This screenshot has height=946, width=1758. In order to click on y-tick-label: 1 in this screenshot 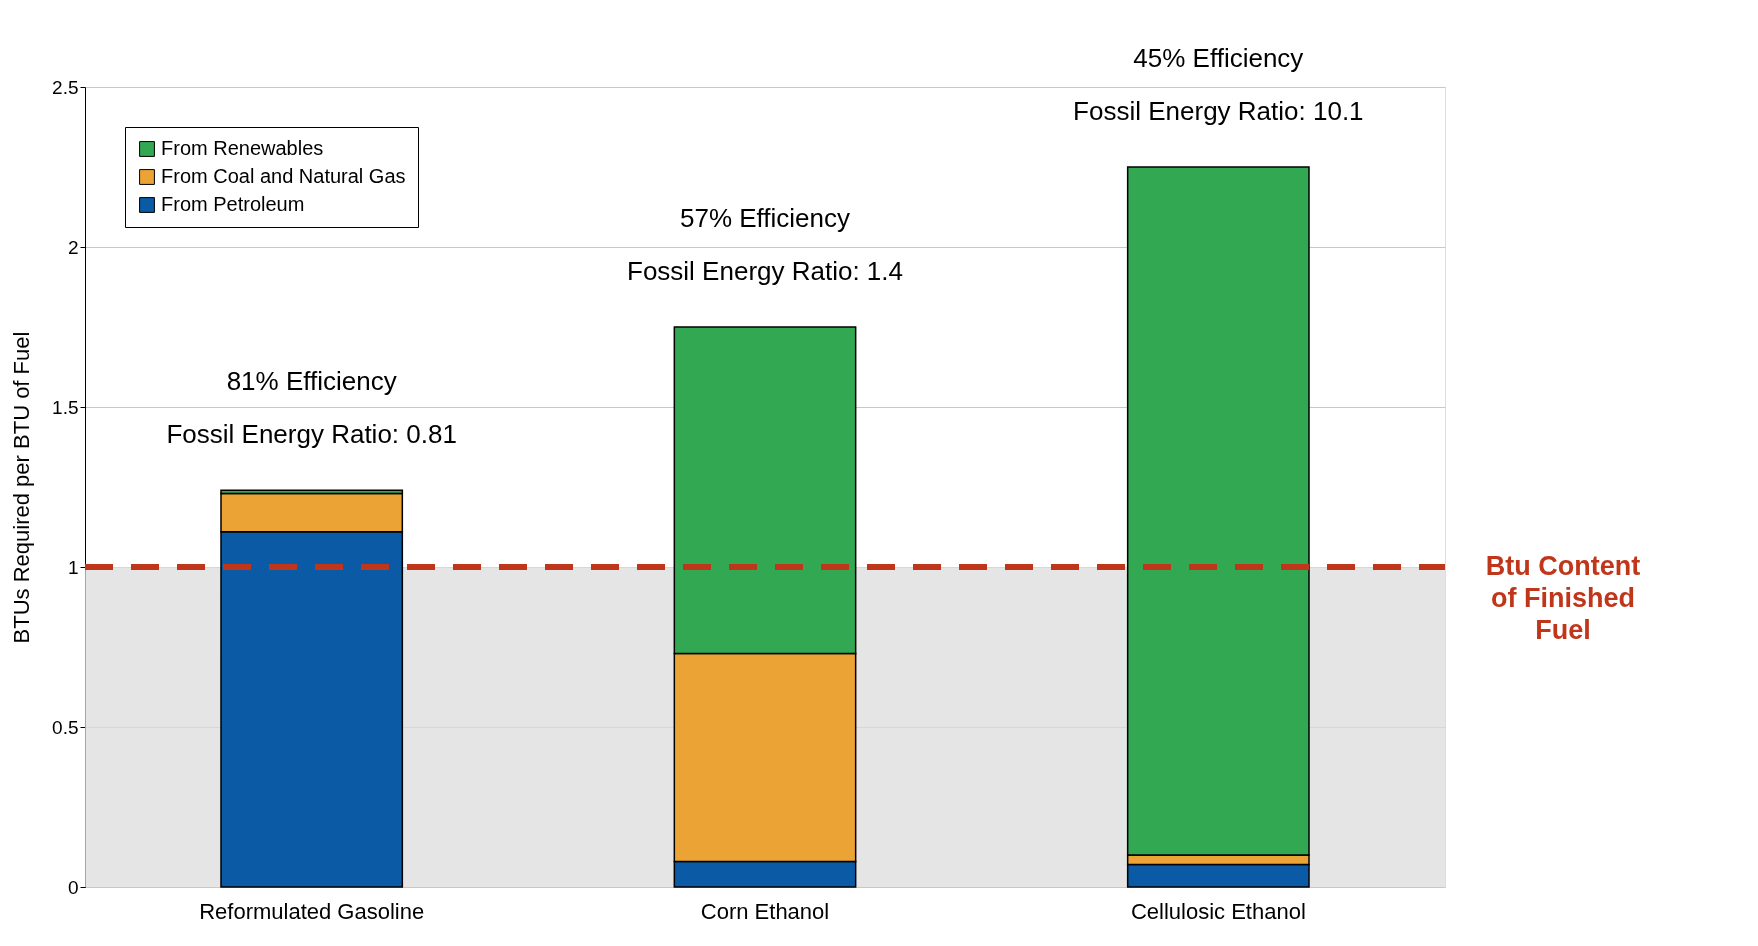, I will do `click(73, 567)`.